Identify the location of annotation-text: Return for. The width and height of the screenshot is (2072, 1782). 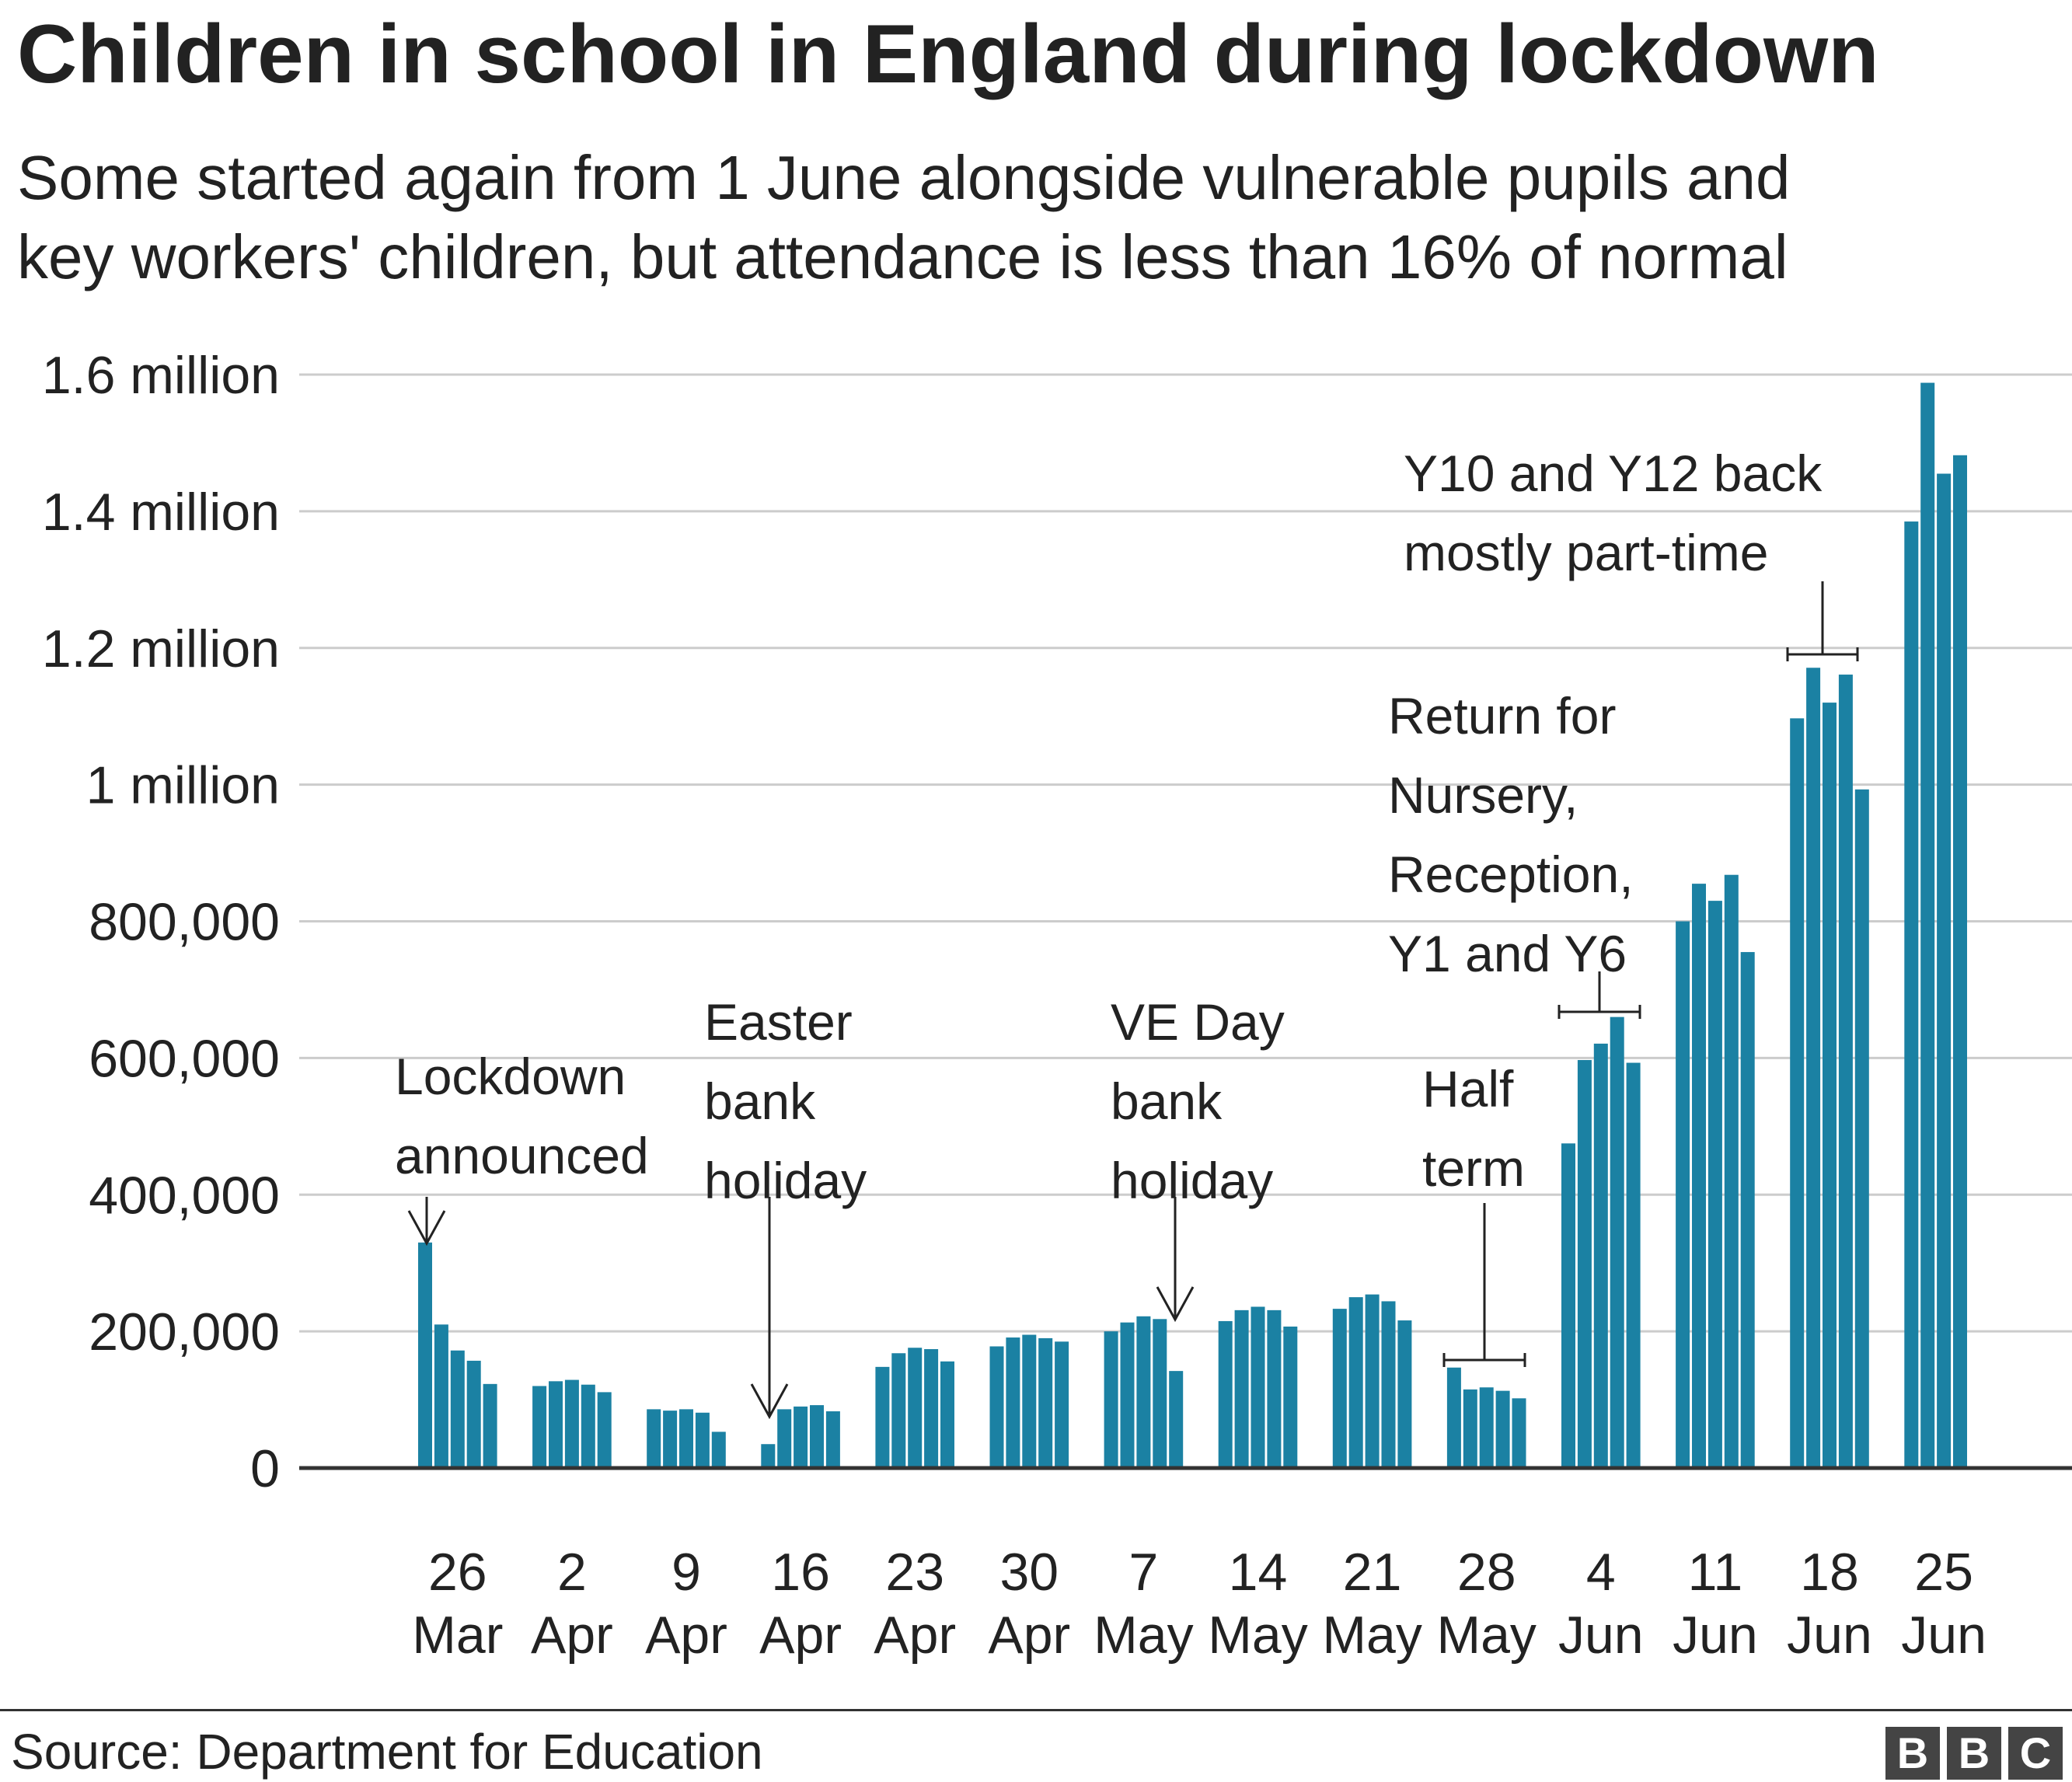
(1502, 716).